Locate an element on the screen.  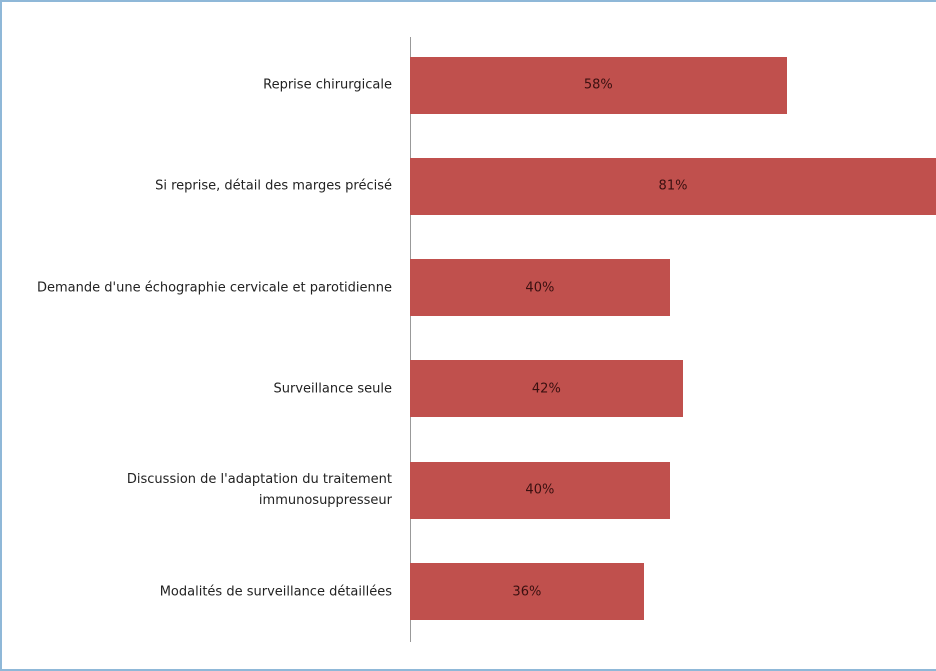
data-label: 58% is located at coordinates (598, 85).